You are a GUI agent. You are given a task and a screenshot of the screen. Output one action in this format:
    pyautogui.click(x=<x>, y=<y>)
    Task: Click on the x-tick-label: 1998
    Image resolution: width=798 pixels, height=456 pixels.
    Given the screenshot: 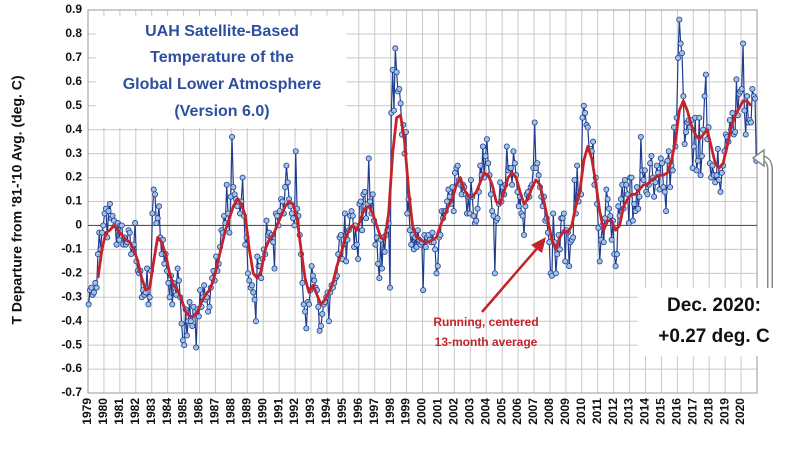 What is the action you would take?
    pyautogui.click(x=390, y=411)
    